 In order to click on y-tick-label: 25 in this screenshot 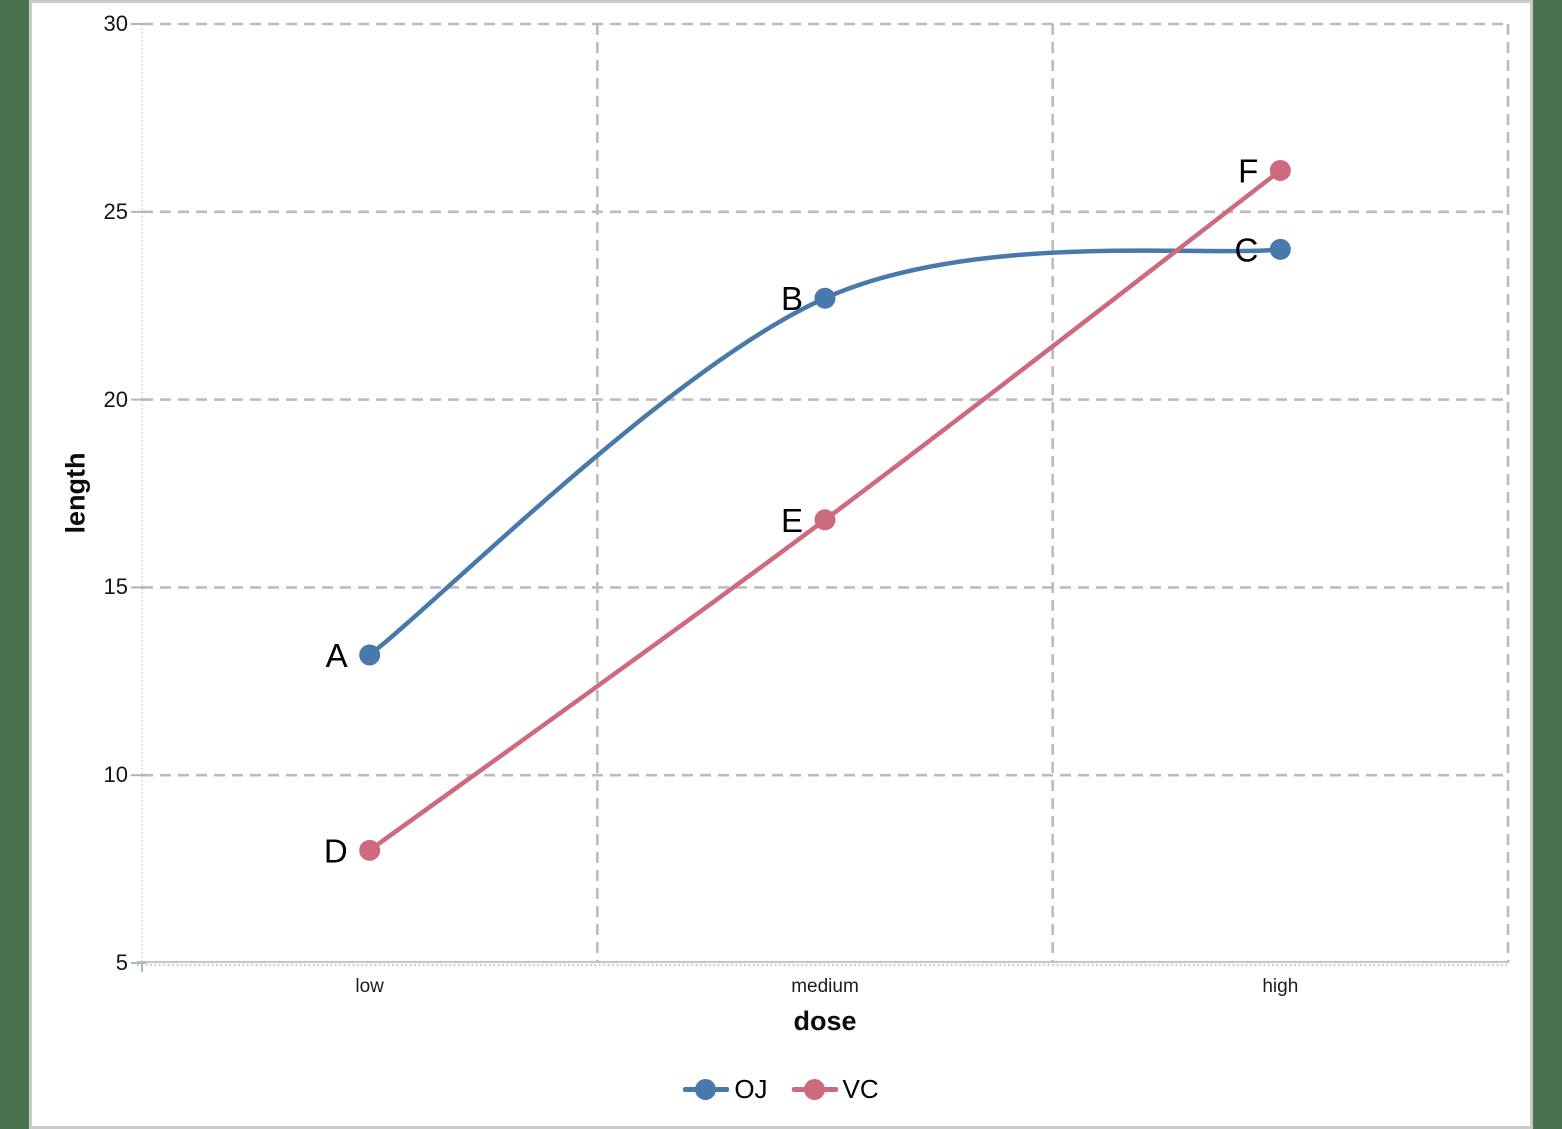, I will do `click(115, 211)`.